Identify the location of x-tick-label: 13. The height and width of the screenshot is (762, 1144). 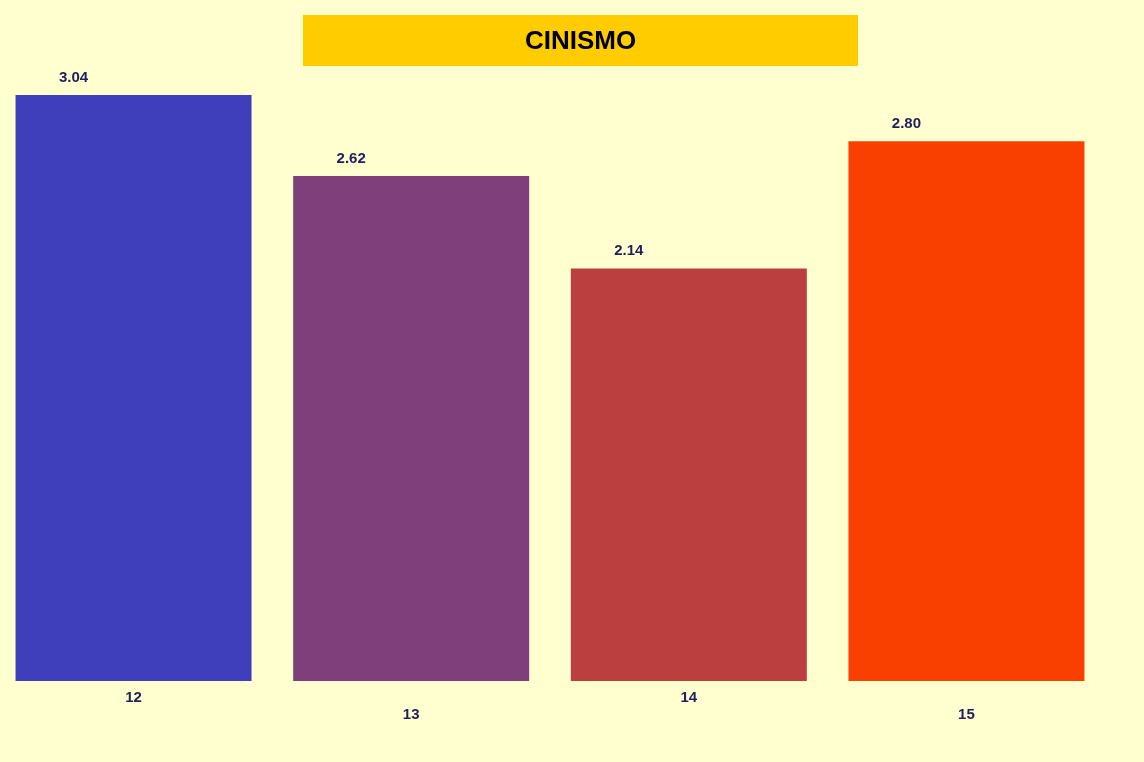
(411, 713).